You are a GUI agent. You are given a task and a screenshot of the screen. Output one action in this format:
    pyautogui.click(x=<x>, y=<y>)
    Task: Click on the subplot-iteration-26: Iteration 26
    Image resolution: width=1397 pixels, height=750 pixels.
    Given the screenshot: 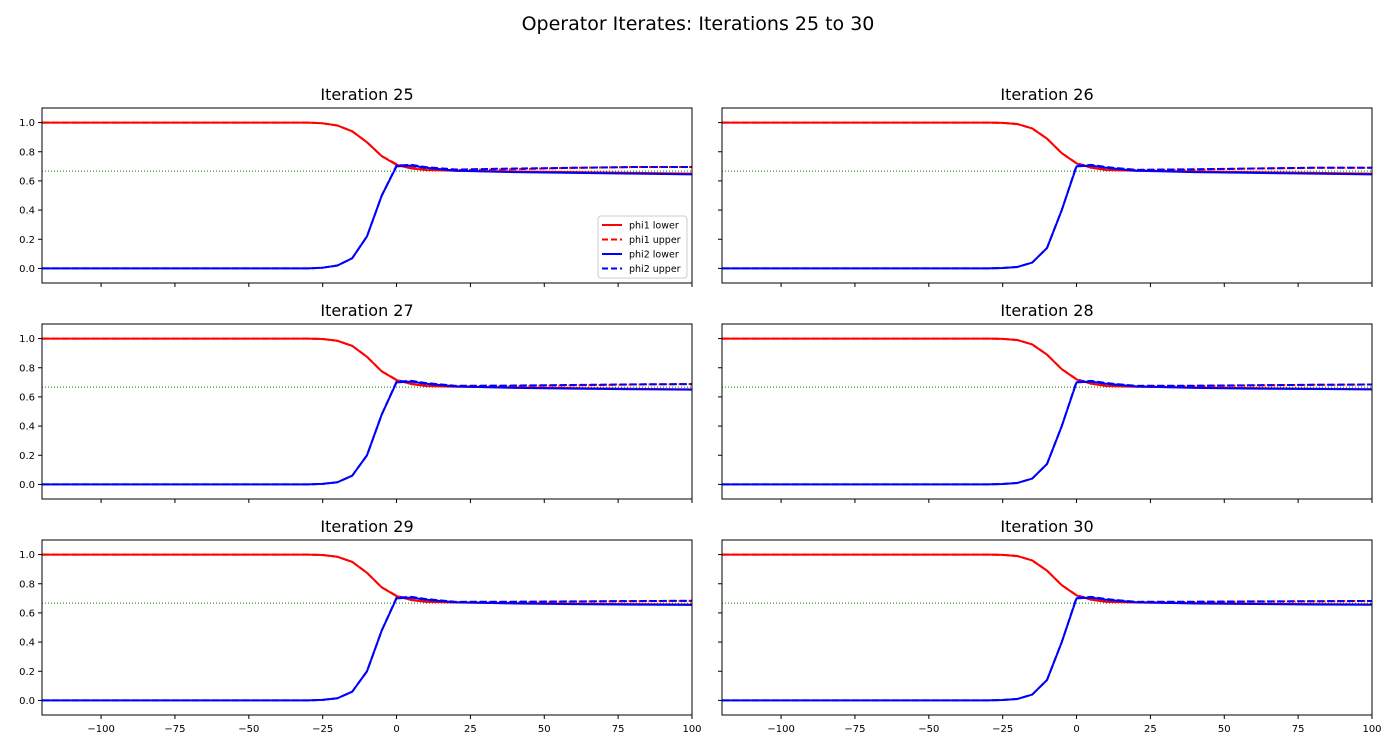 What is the action you would take?
    pyautogui.click(x=1045, y=186)
    